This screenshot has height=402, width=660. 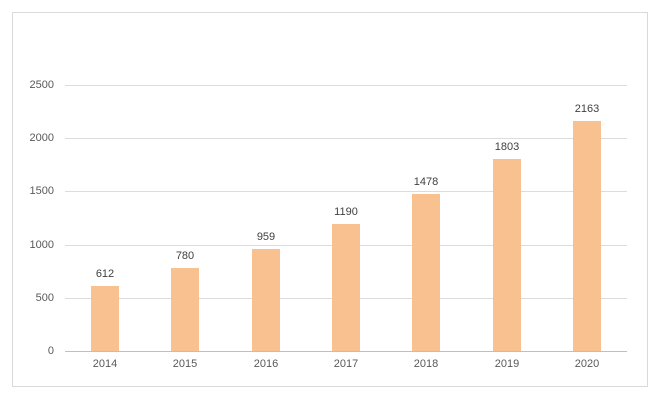 I want to click on bar-2019, so click(x=507, y=255).